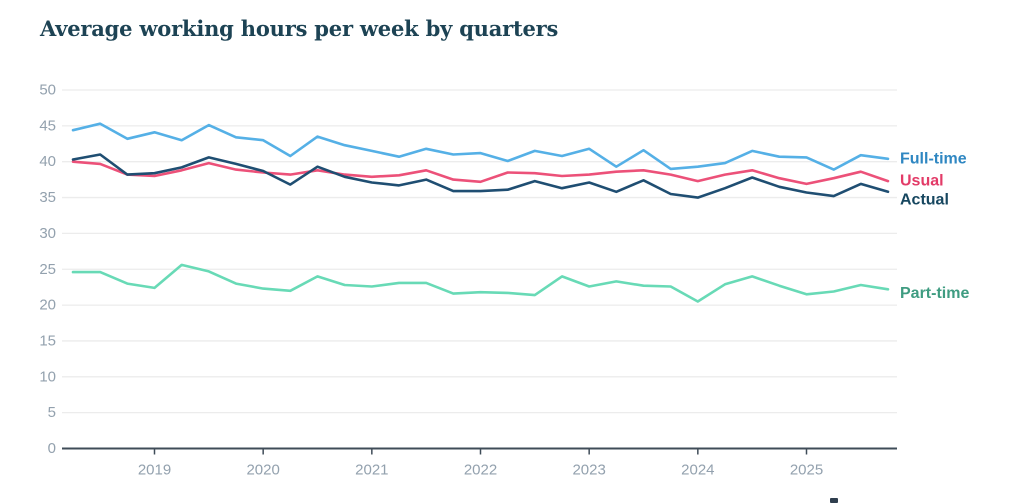  What do you see at coordinates (47, 90) in the screenshot?
I see `y-axis-label-50: 50` at bounding box center [47, 90].